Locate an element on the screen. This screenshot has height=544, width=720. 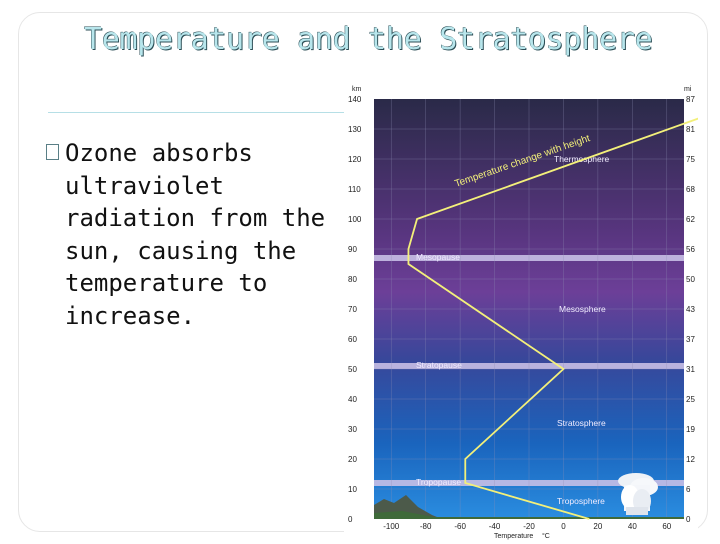
km-tick-label: 70 is located at coordinates (352, 309).